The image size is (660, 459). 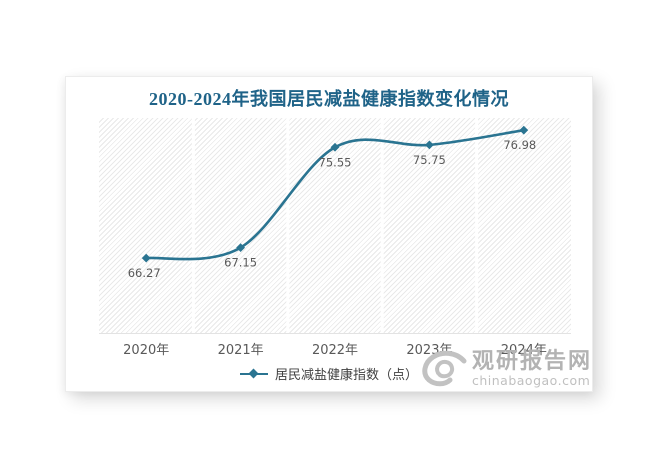 What do you see at coordinates (240, 263) in the screenshot?
I see `data-point-label: 67.15` at bounding box center [240, 263].